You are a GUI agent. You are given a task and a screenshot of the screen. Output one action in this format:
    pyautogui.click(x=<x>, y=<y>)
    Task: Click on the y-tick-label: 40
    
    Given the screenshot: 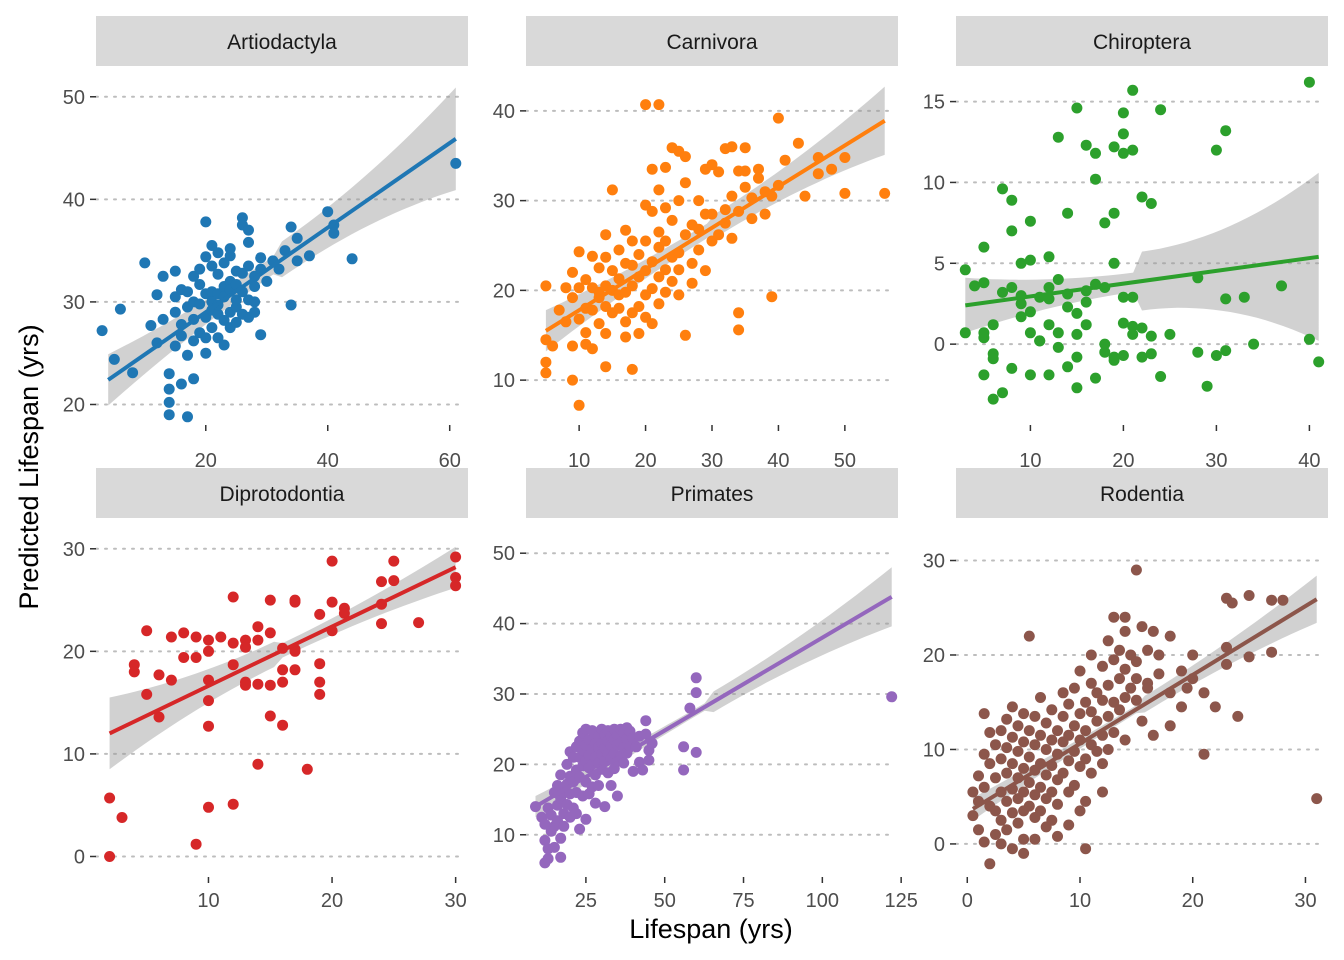 What is the action you would take?
    pyautogui.click(x=504, y=112)
    